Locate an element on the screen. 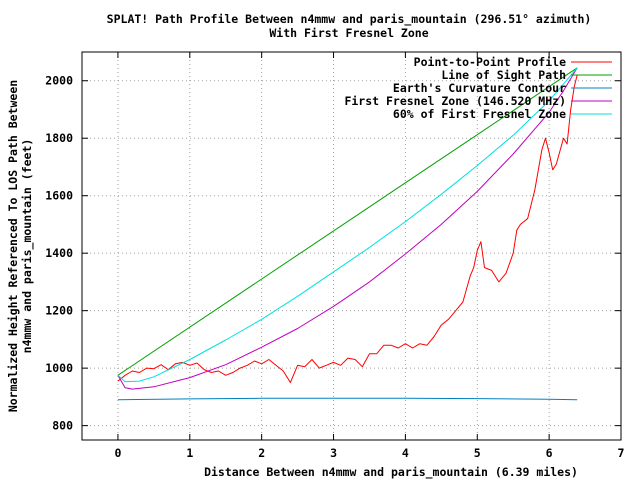 This screenshot has height=480, width=640. x-tick-label: 4 is located at coordinates (405, 453).